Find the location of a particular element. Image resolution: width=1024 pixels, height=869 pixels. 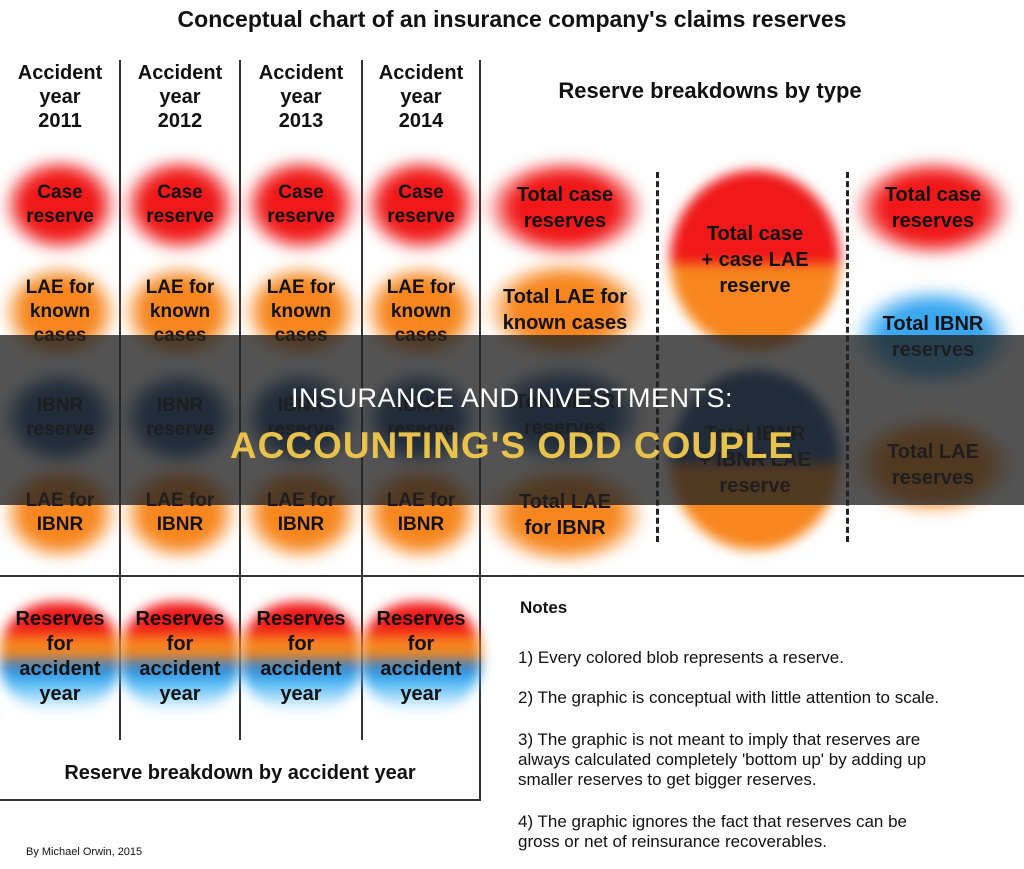

banner-line-1: INSURANCE AND INVESTMENTS: is located at coordinates (512, 398).